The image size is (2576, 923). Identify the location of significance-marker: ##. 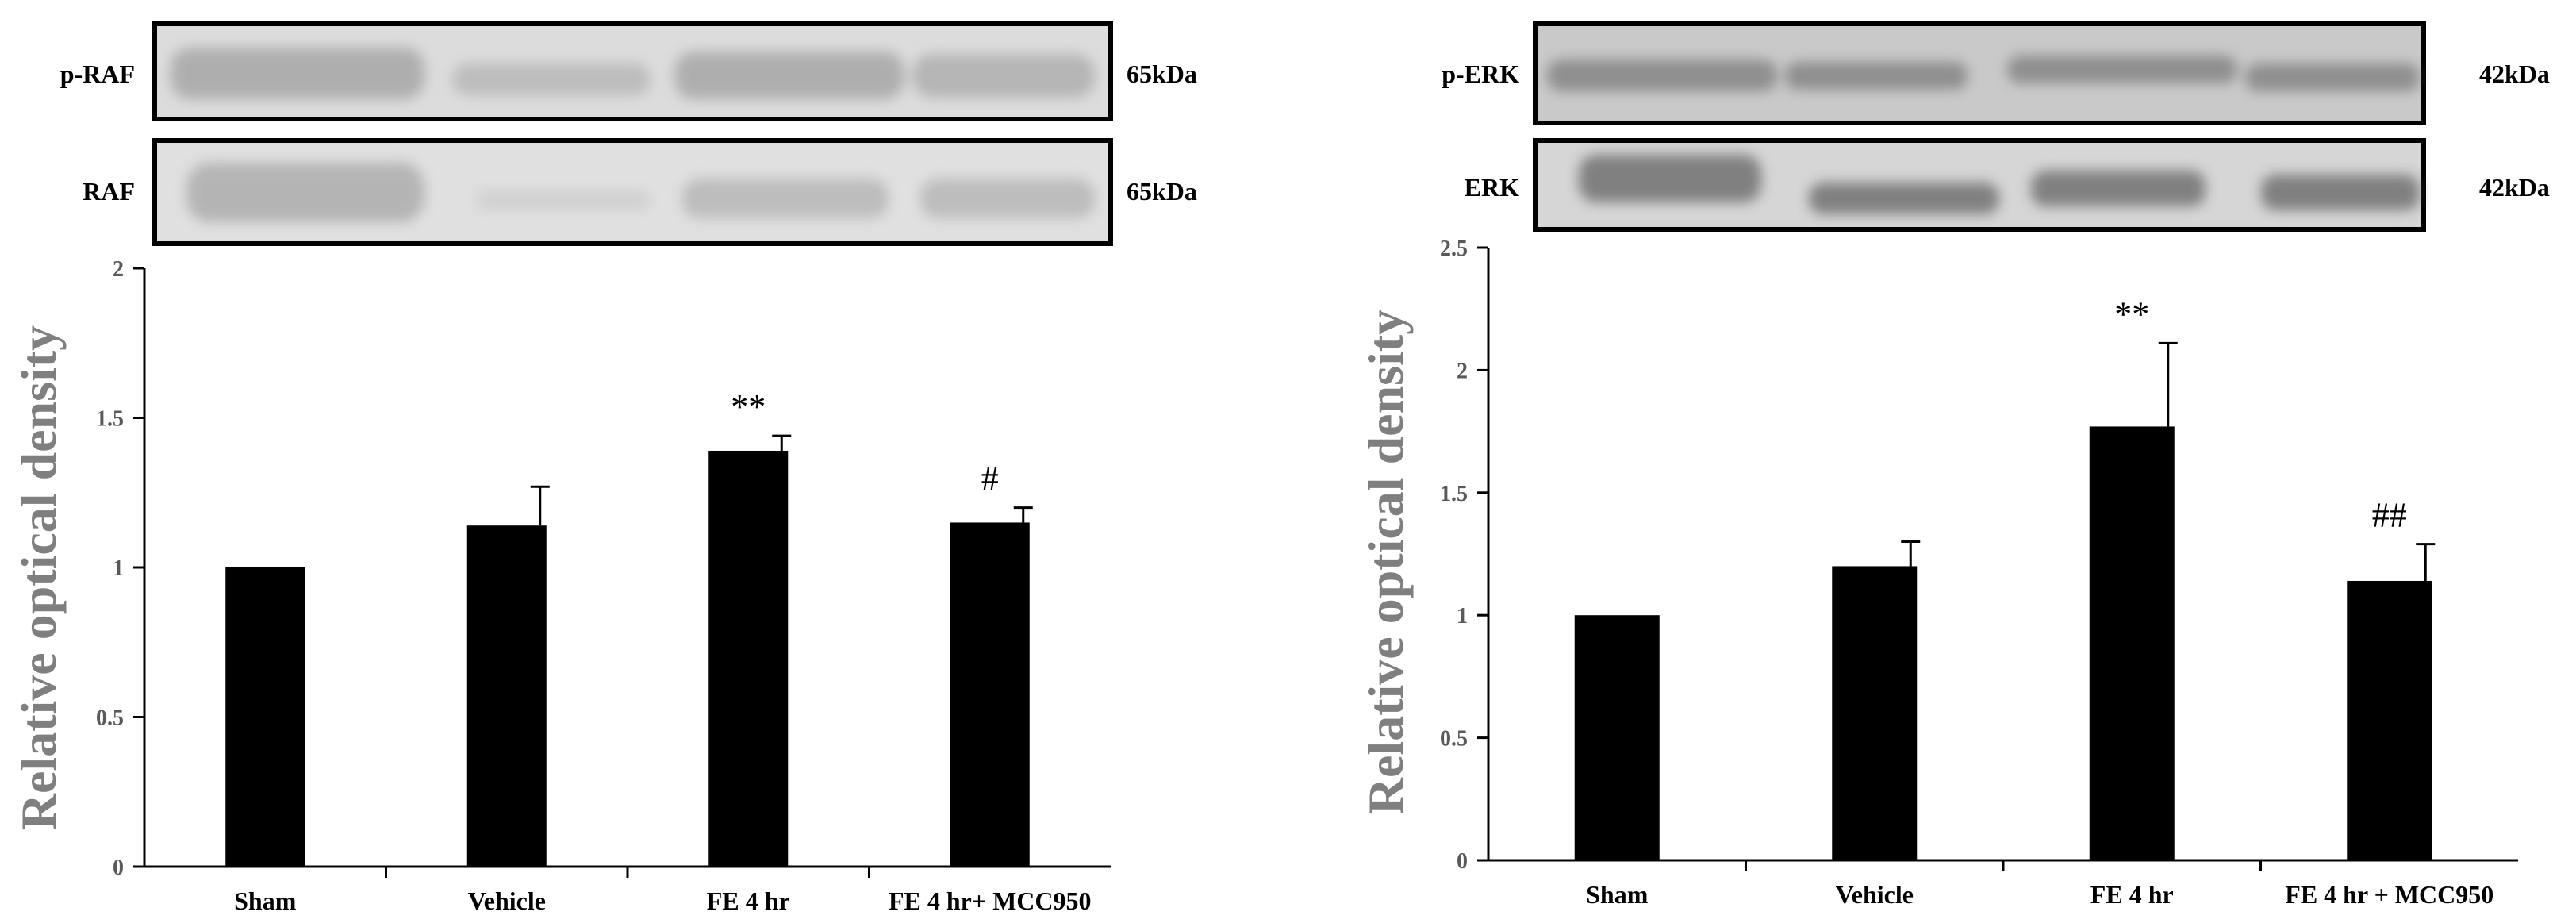
(2389, 515).